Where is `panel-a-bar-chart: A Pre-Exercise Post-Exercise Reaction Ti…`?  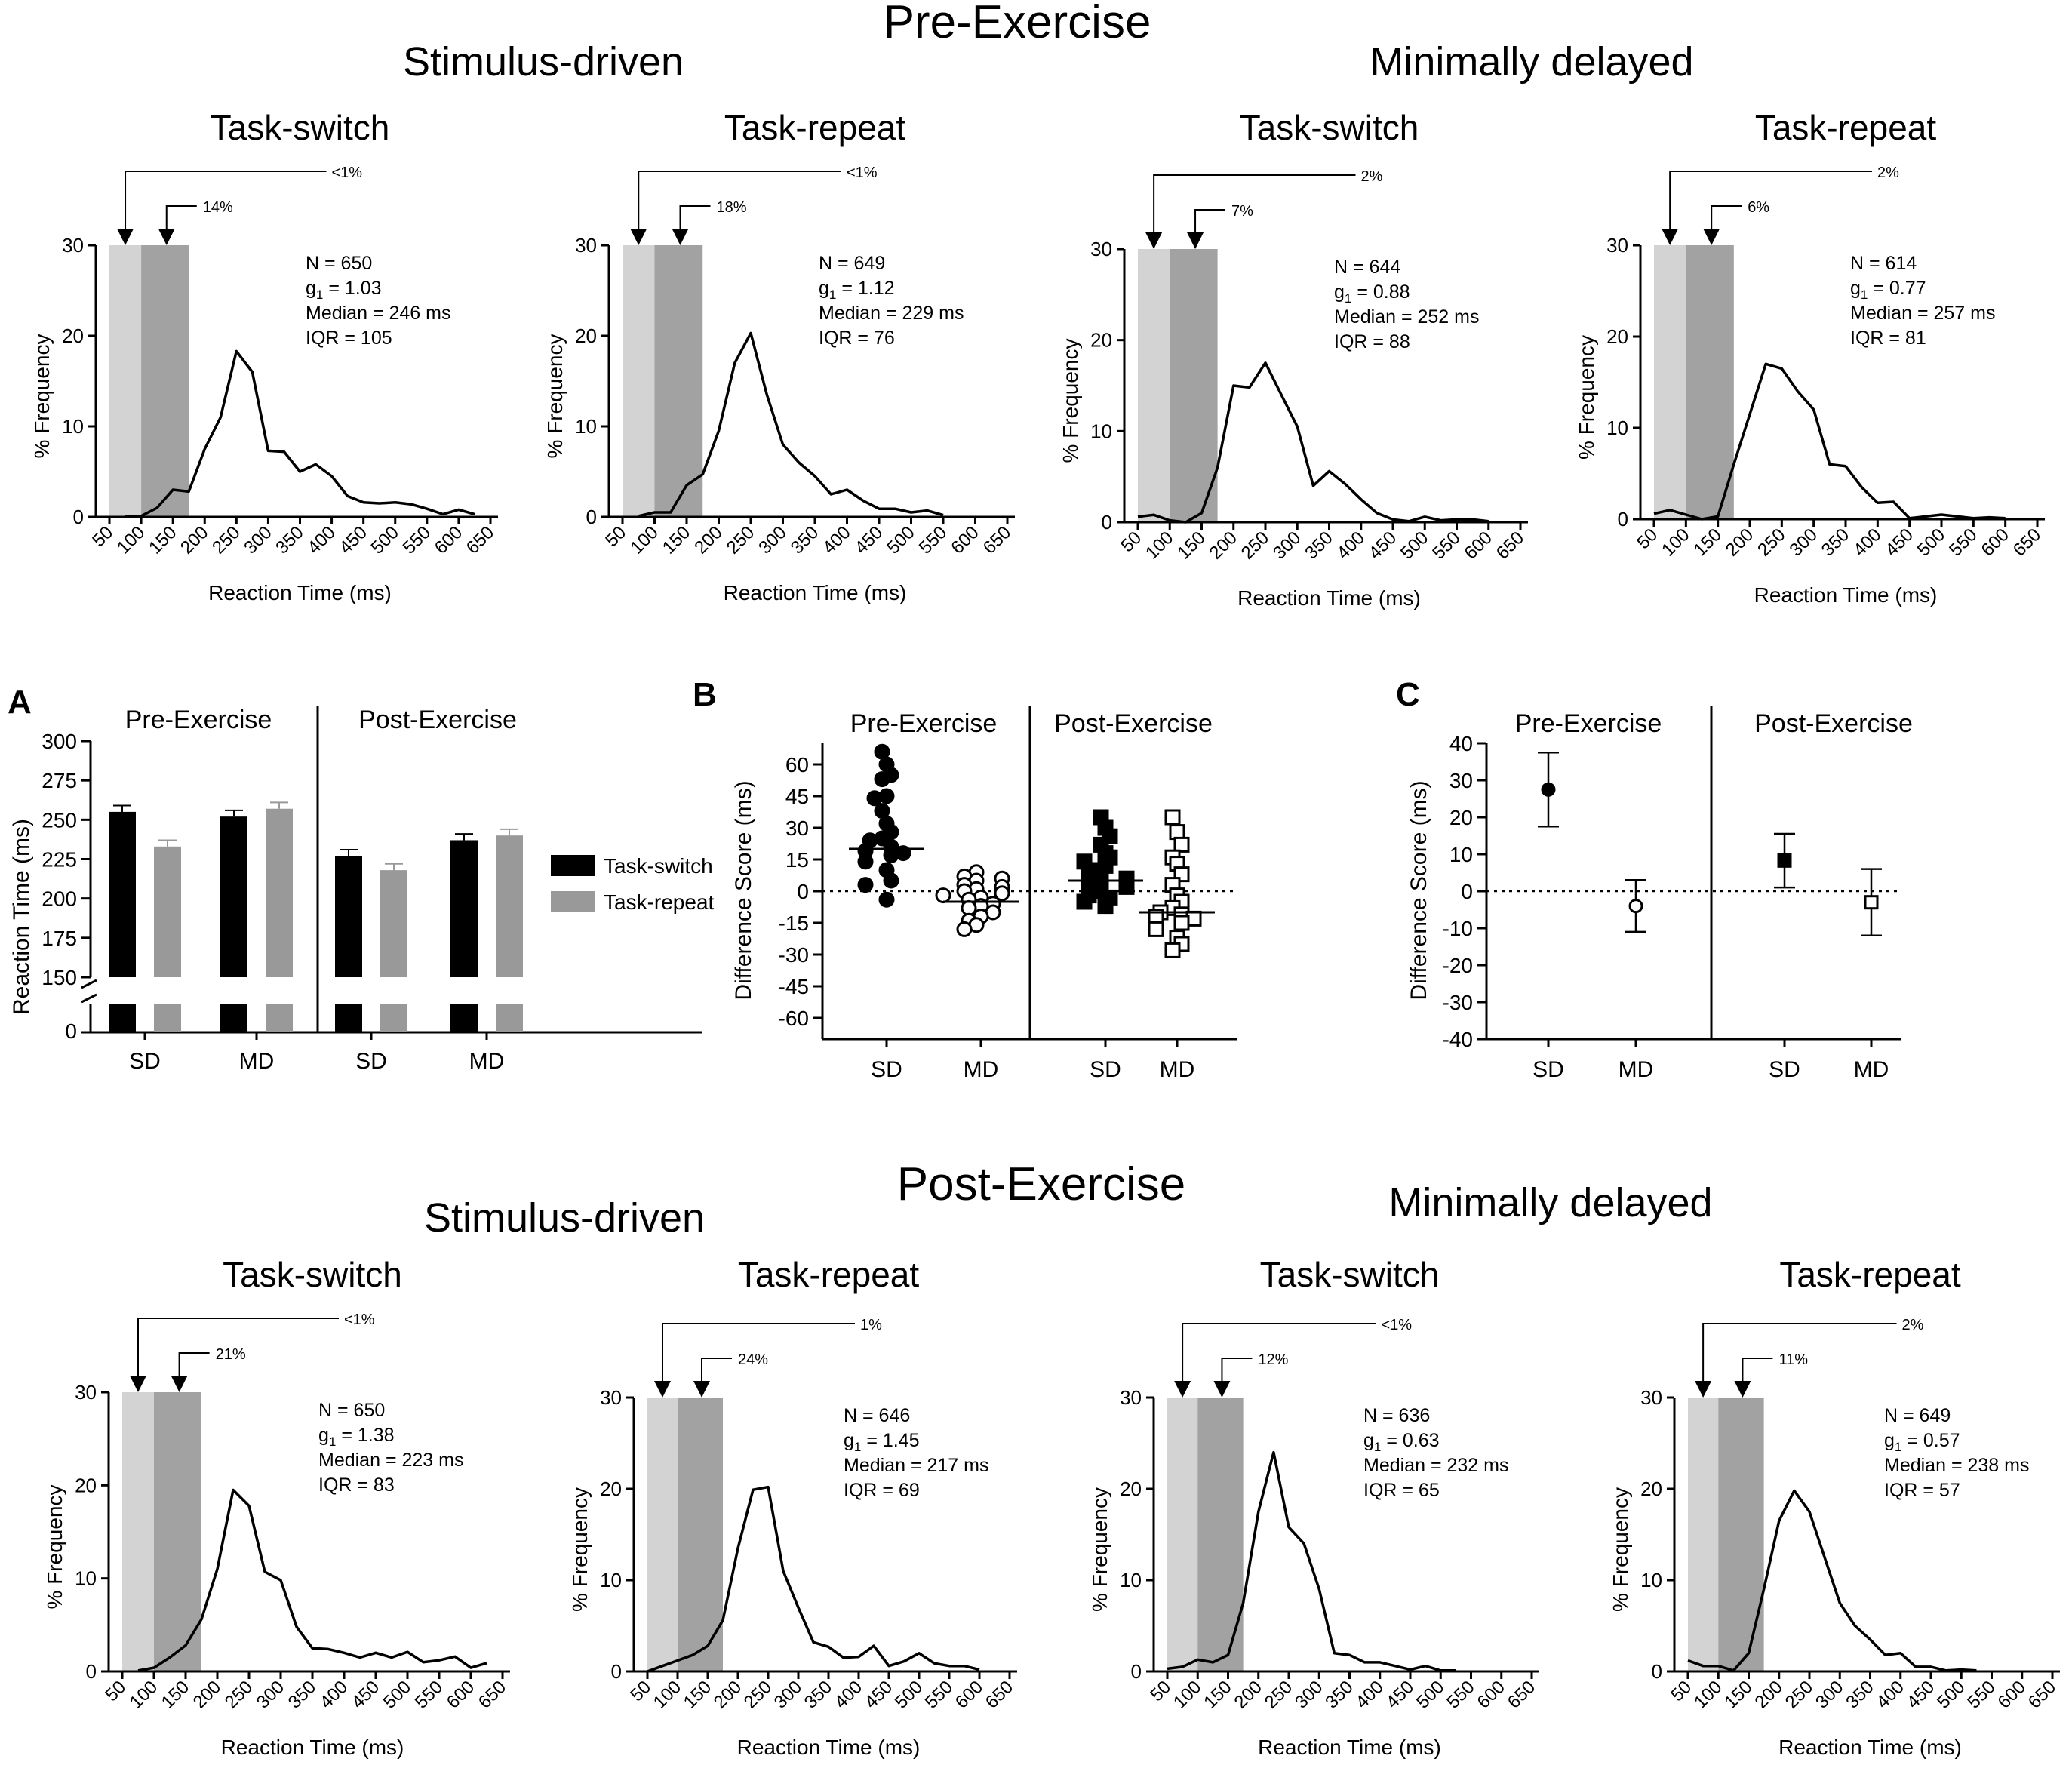 panel-a-bar-chart: A Pre-Exercise Post-Exercise Reaction Ti… is located at coordinates (361, 879).